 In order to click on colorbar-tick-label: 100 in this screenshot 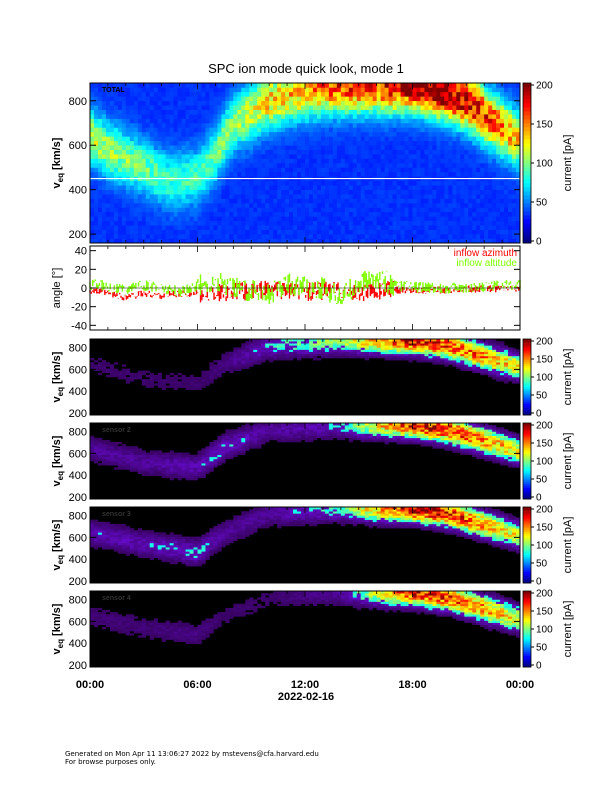, I will do `click(544, 164)`.